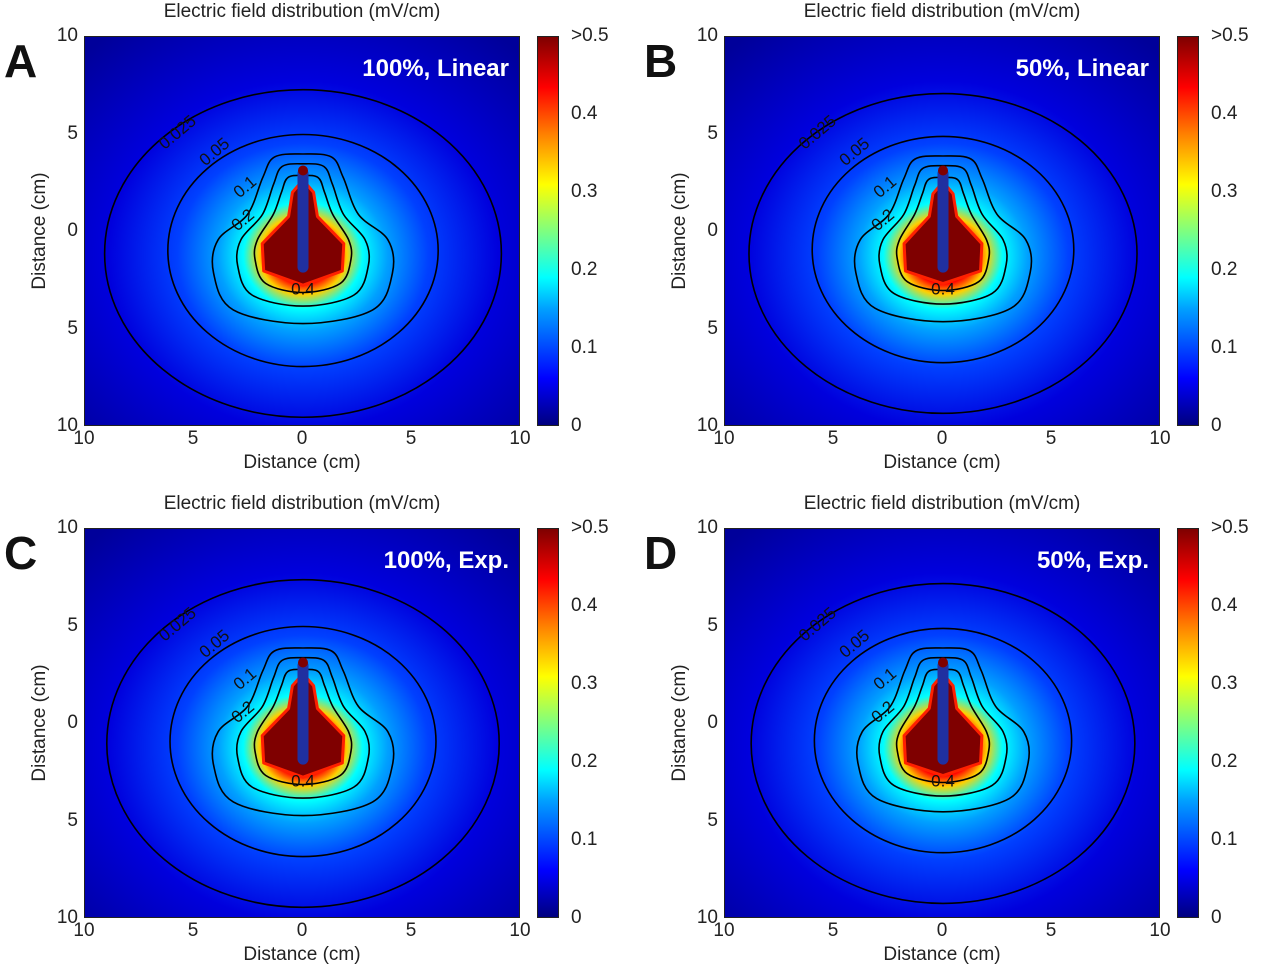 Image resolution: width=1280 pixels, height=972 pixels. Describe the element at coordinates (21, 61) in the screenshot. I see `panel-label: A` at that location.